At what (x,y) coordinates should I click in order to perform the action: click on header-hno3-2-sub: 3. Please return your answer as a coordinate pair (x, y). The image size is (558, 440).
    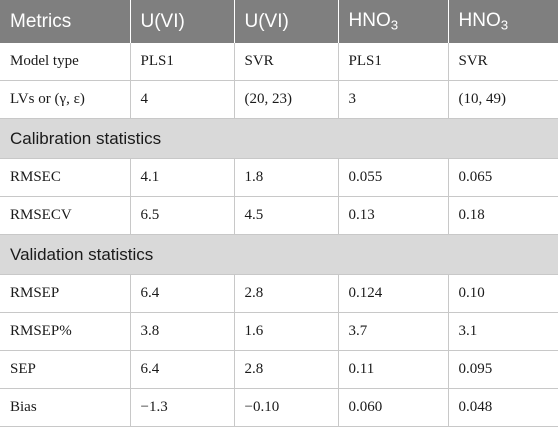
    Looking at the image, I should click on (504, 25).